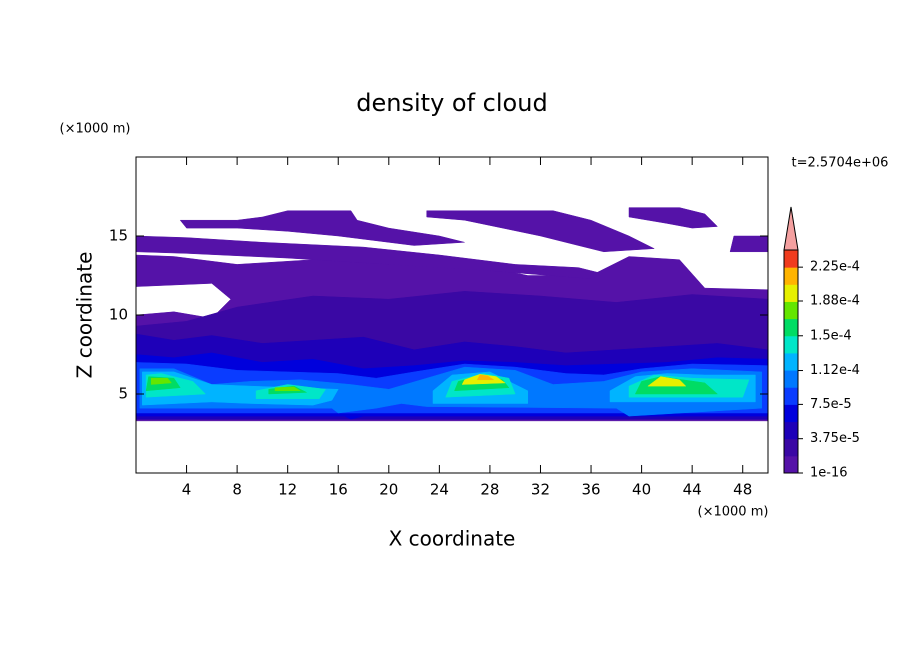  I want to click on y-axis-label: Z coordinate, so click(85, 315).